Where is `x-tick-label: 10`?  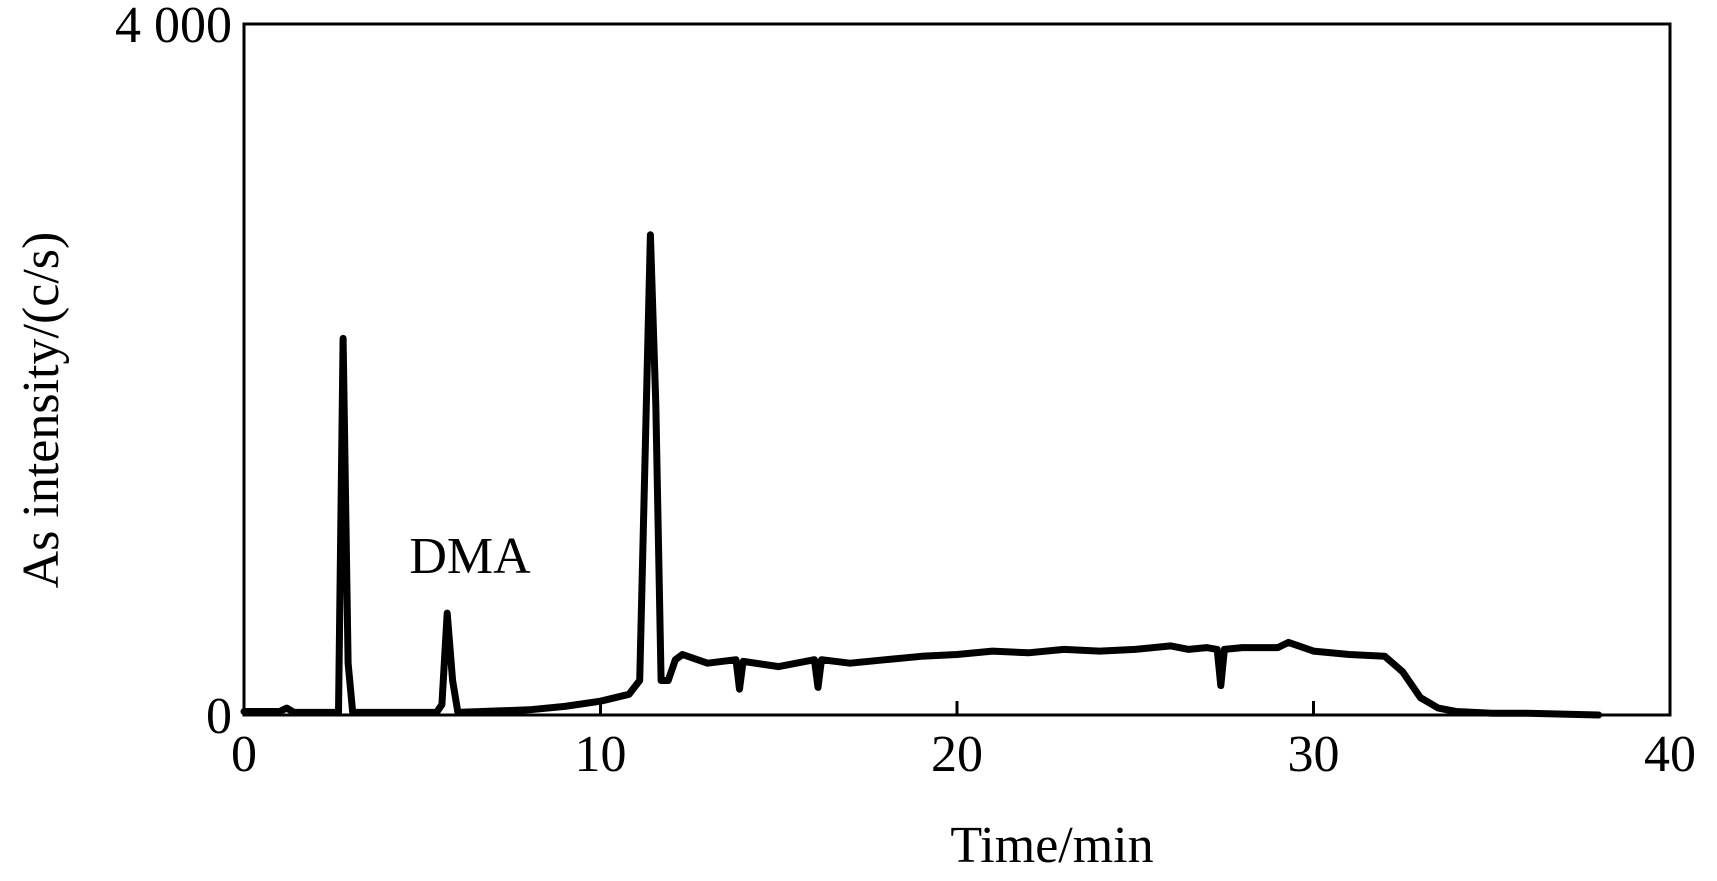
x-tick-label: 10 is located at coordinates (601, 754).